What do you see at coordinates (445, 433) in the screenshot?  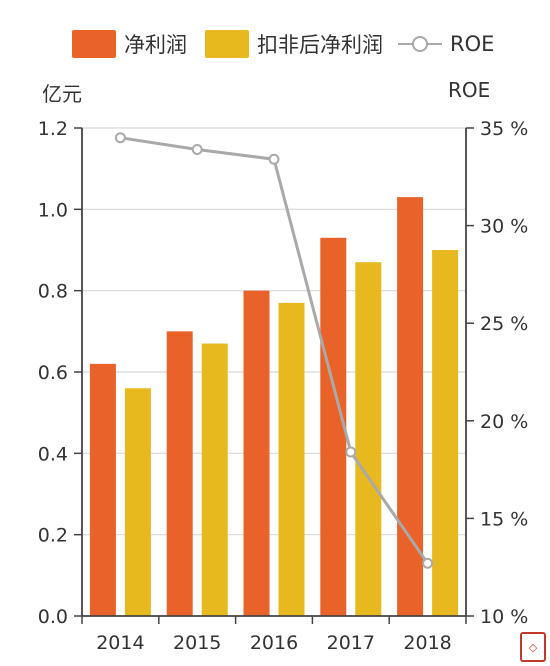 I see `bar-net-profit-after-2018` at bounding box center [445, 433].